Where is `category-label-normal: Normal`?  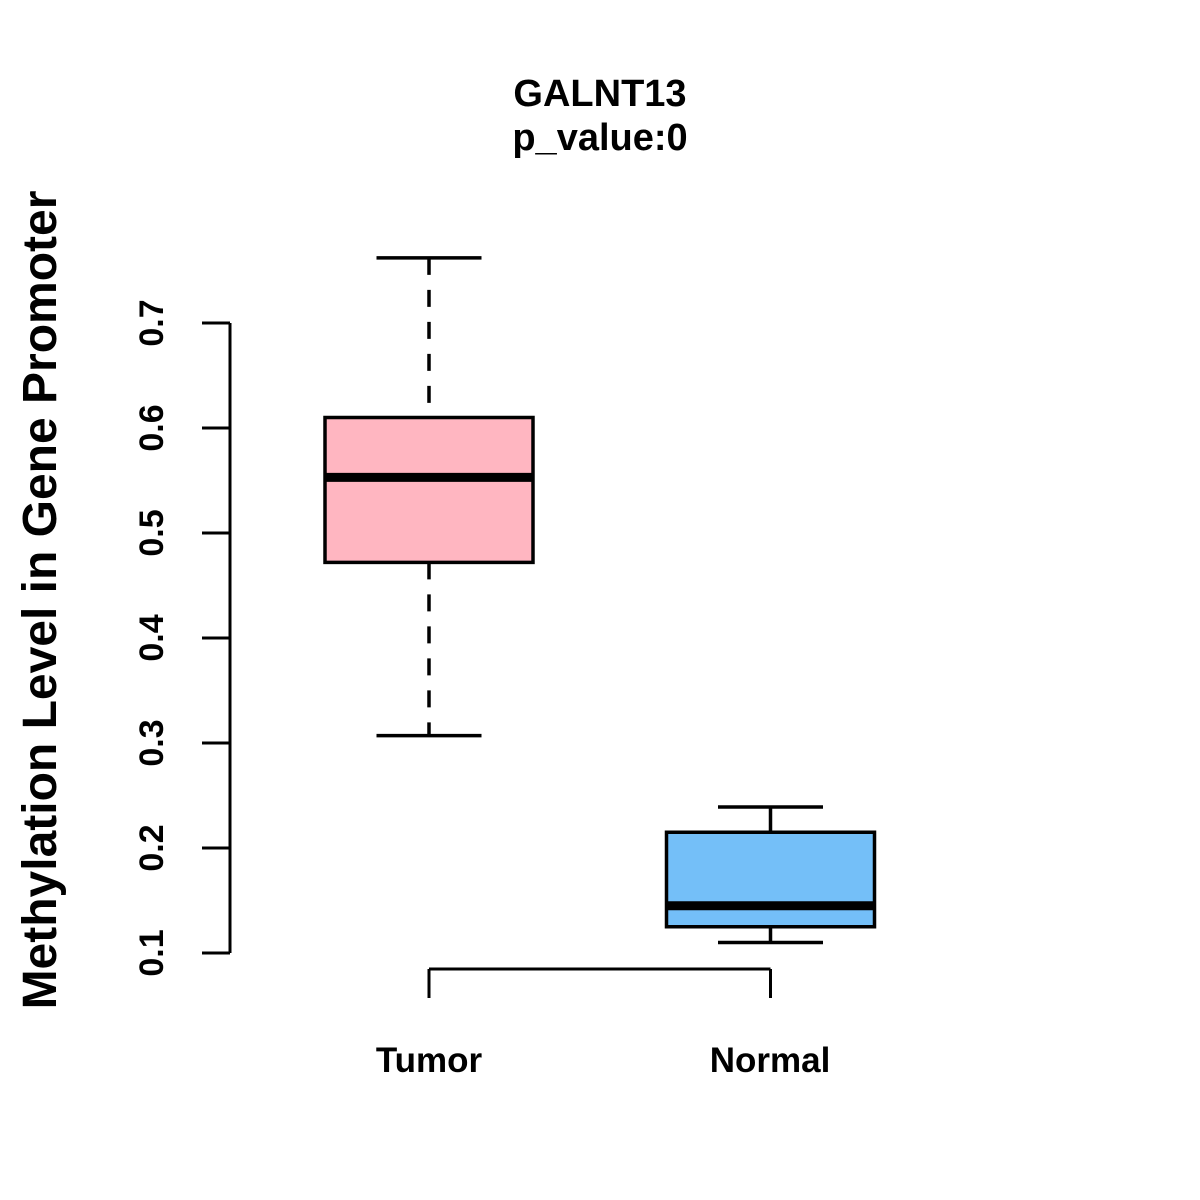
category-label-normal: Normal is located at coordinates (770, 1060).